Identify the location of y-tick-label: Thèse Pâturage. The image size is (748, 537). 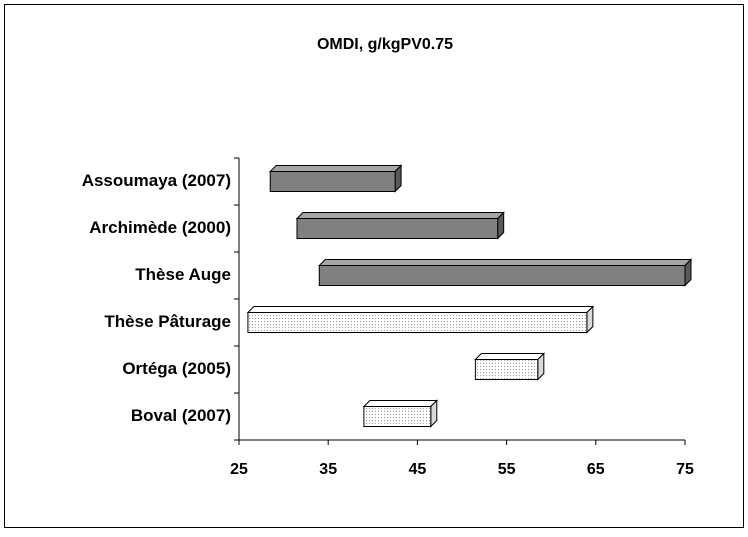
(167, 321).